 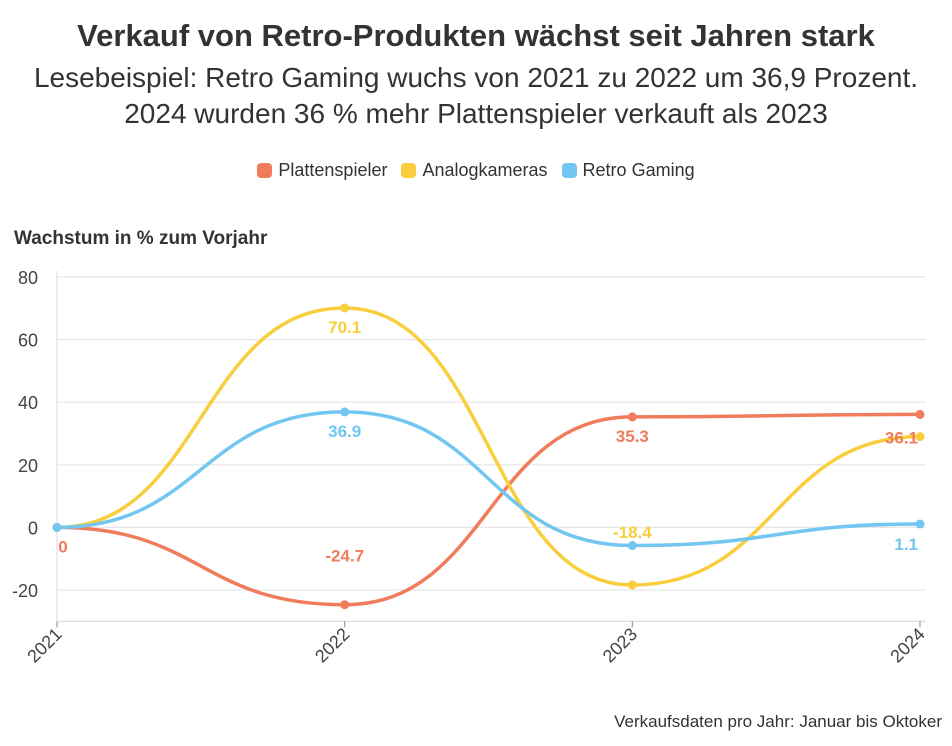 I want to click on legend-swatch-plattenspieler, so click(x=265, y=170).